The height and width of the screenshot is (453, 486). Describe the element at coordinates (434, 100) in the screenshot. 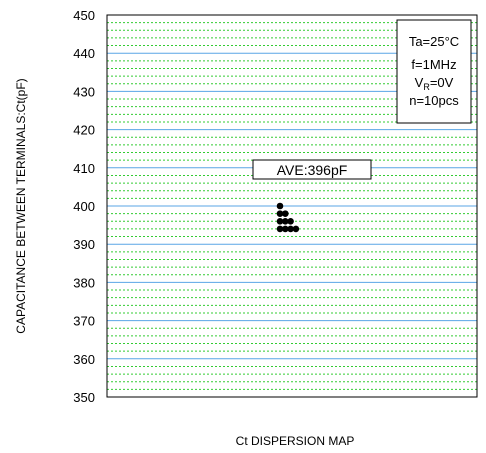

I see `condition-sample-count: n=10pcs` at that location.